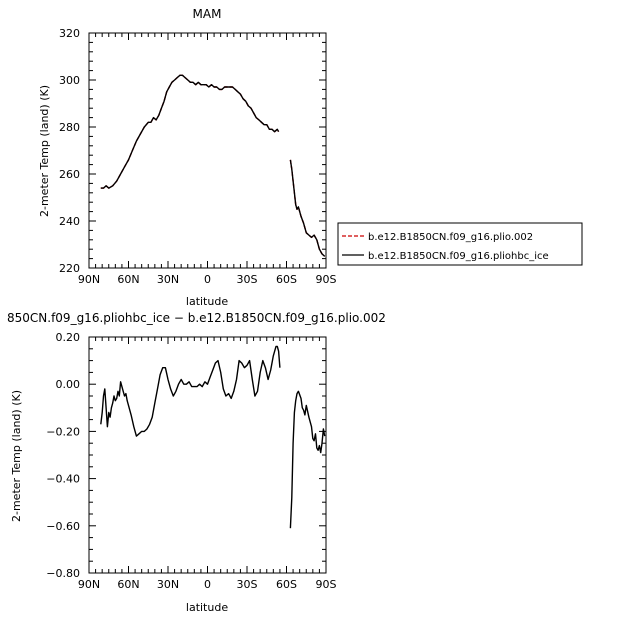 This screenshot has width=618, height=618. I want to click on top-x-tick-label: 0, so click(207, 279).